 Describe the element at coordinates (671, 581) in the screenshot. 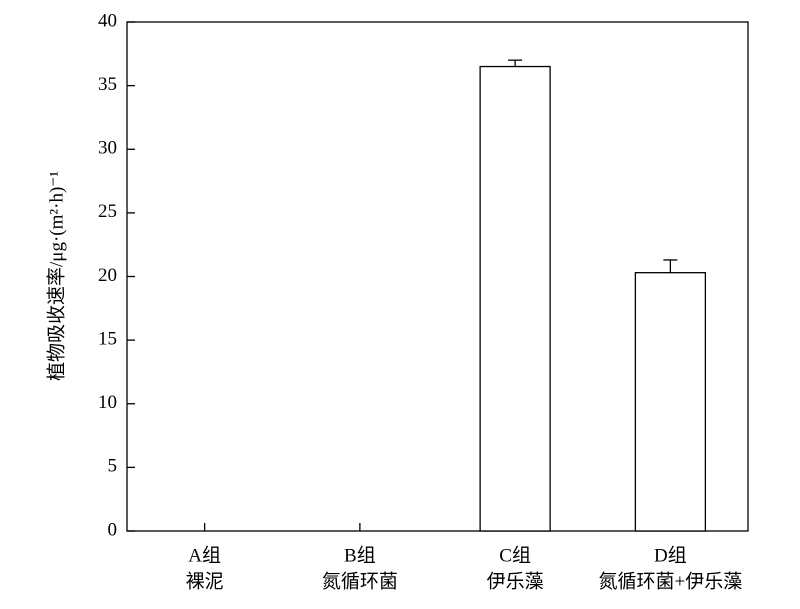

I see `x-tick-label: 氮循环菌+伊乐藻` at that location.